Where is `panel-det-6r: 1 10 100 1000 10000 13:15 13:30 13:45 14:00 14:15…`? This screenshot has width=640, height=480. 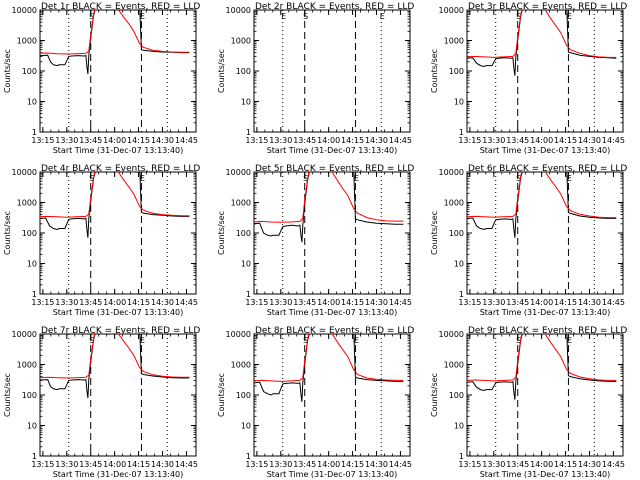
panel-det-6r: 1 10 100 1000 10000 13:15 13:30 13:45 14:00 14:15… is located at coordinates (528, 240).